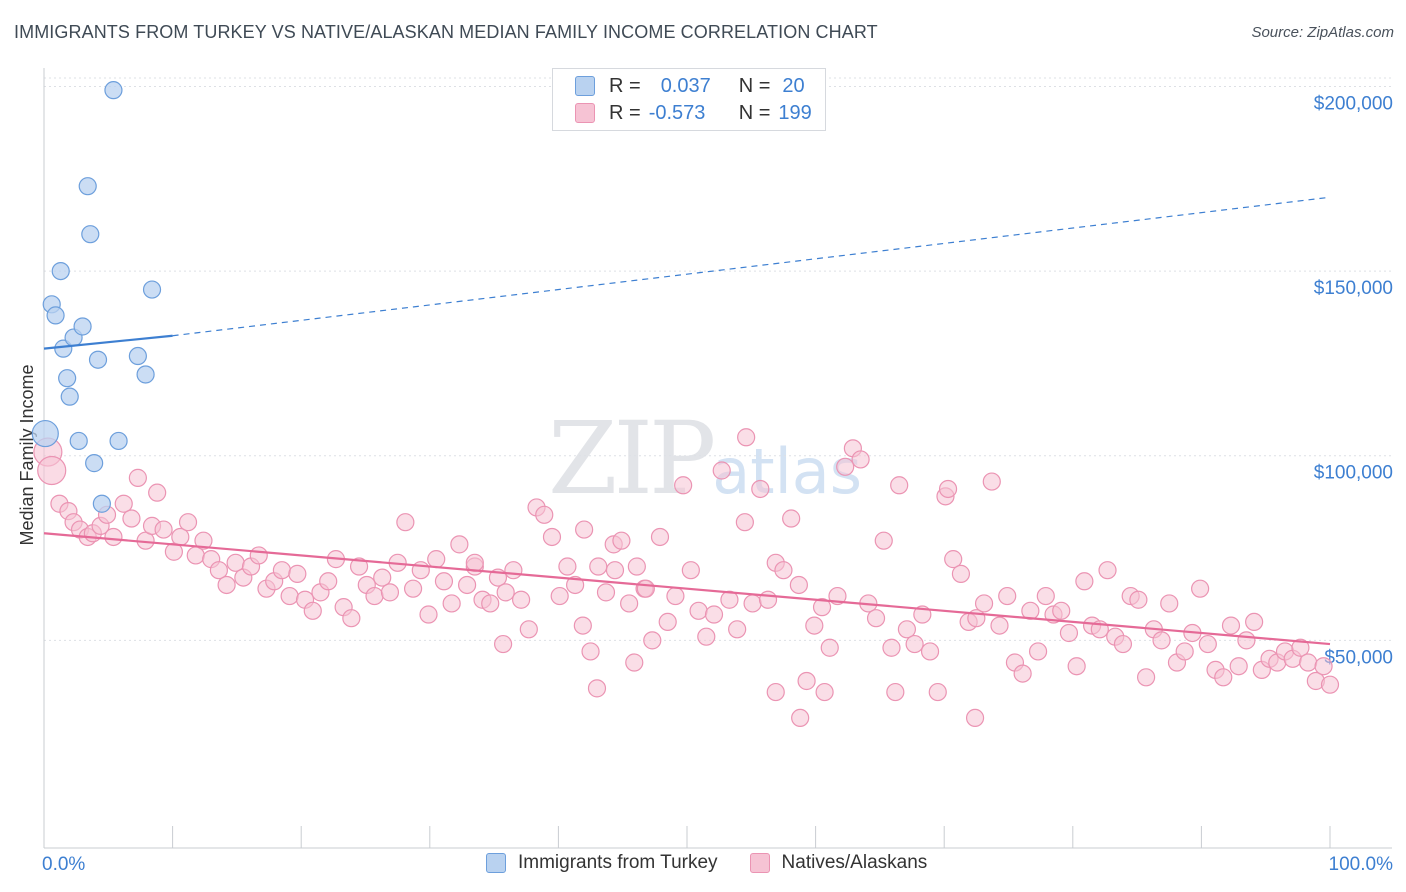 Image resolution: width=1406 pixels, height=892 pixels. What do you see at coordinates (602, 863) in the screenshot?
I see `legend-item-turkey: Immigrants from Turkey` at bounding box center [602, 863].